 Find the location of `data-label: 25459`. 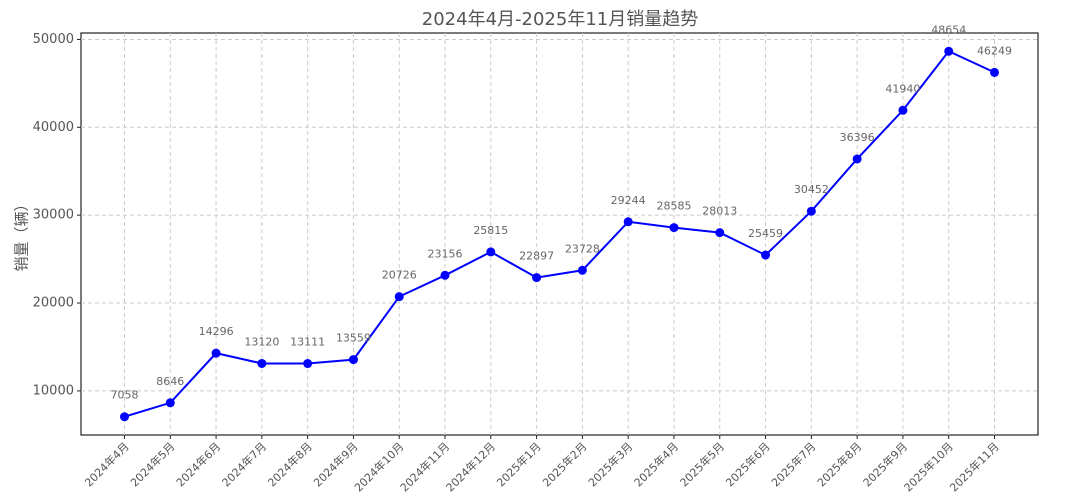

data-label: 25459 is located at coordinates (765, 233).